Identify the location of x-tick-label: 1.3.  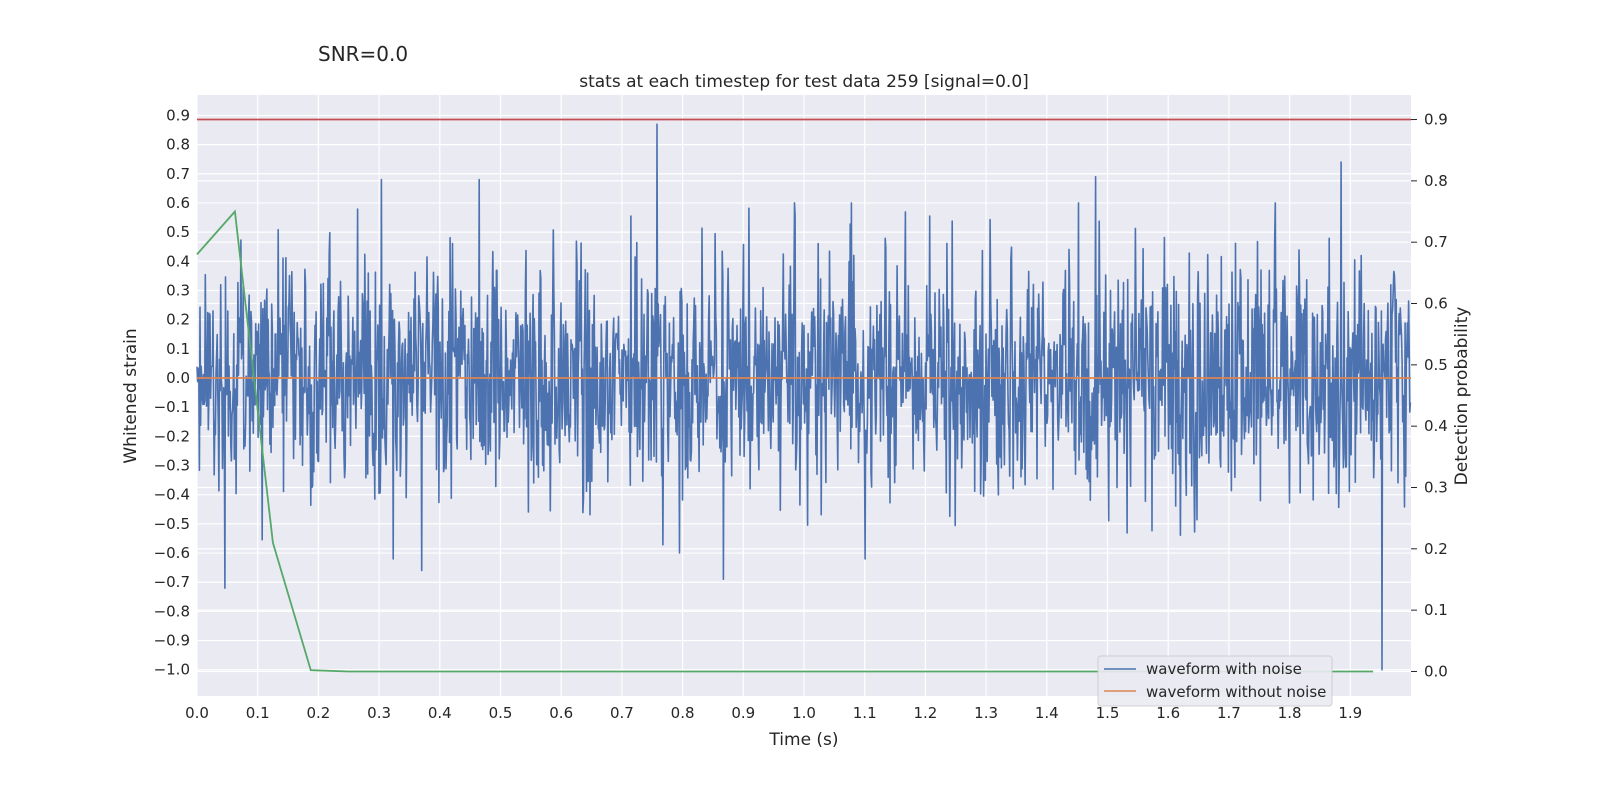
(986, 713).